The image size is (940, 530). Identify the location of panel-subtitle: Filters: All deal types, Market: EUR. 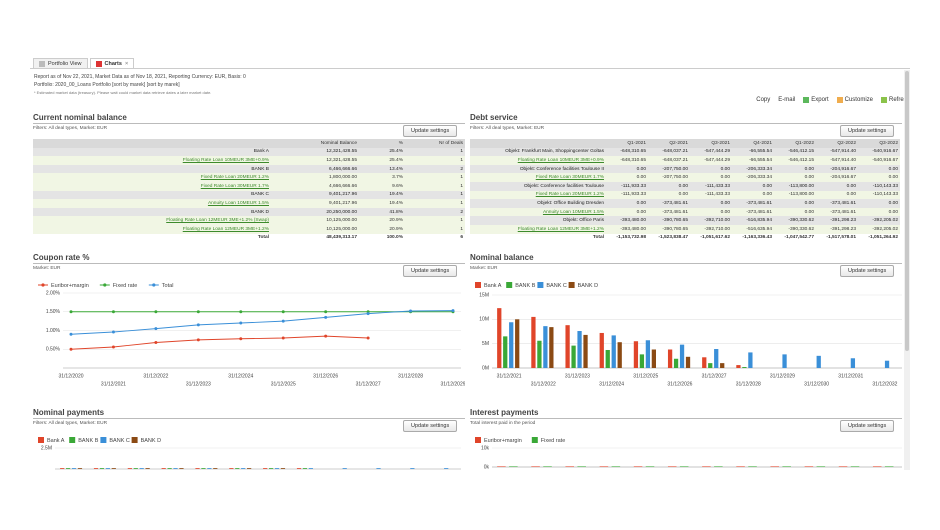
(70, 128).